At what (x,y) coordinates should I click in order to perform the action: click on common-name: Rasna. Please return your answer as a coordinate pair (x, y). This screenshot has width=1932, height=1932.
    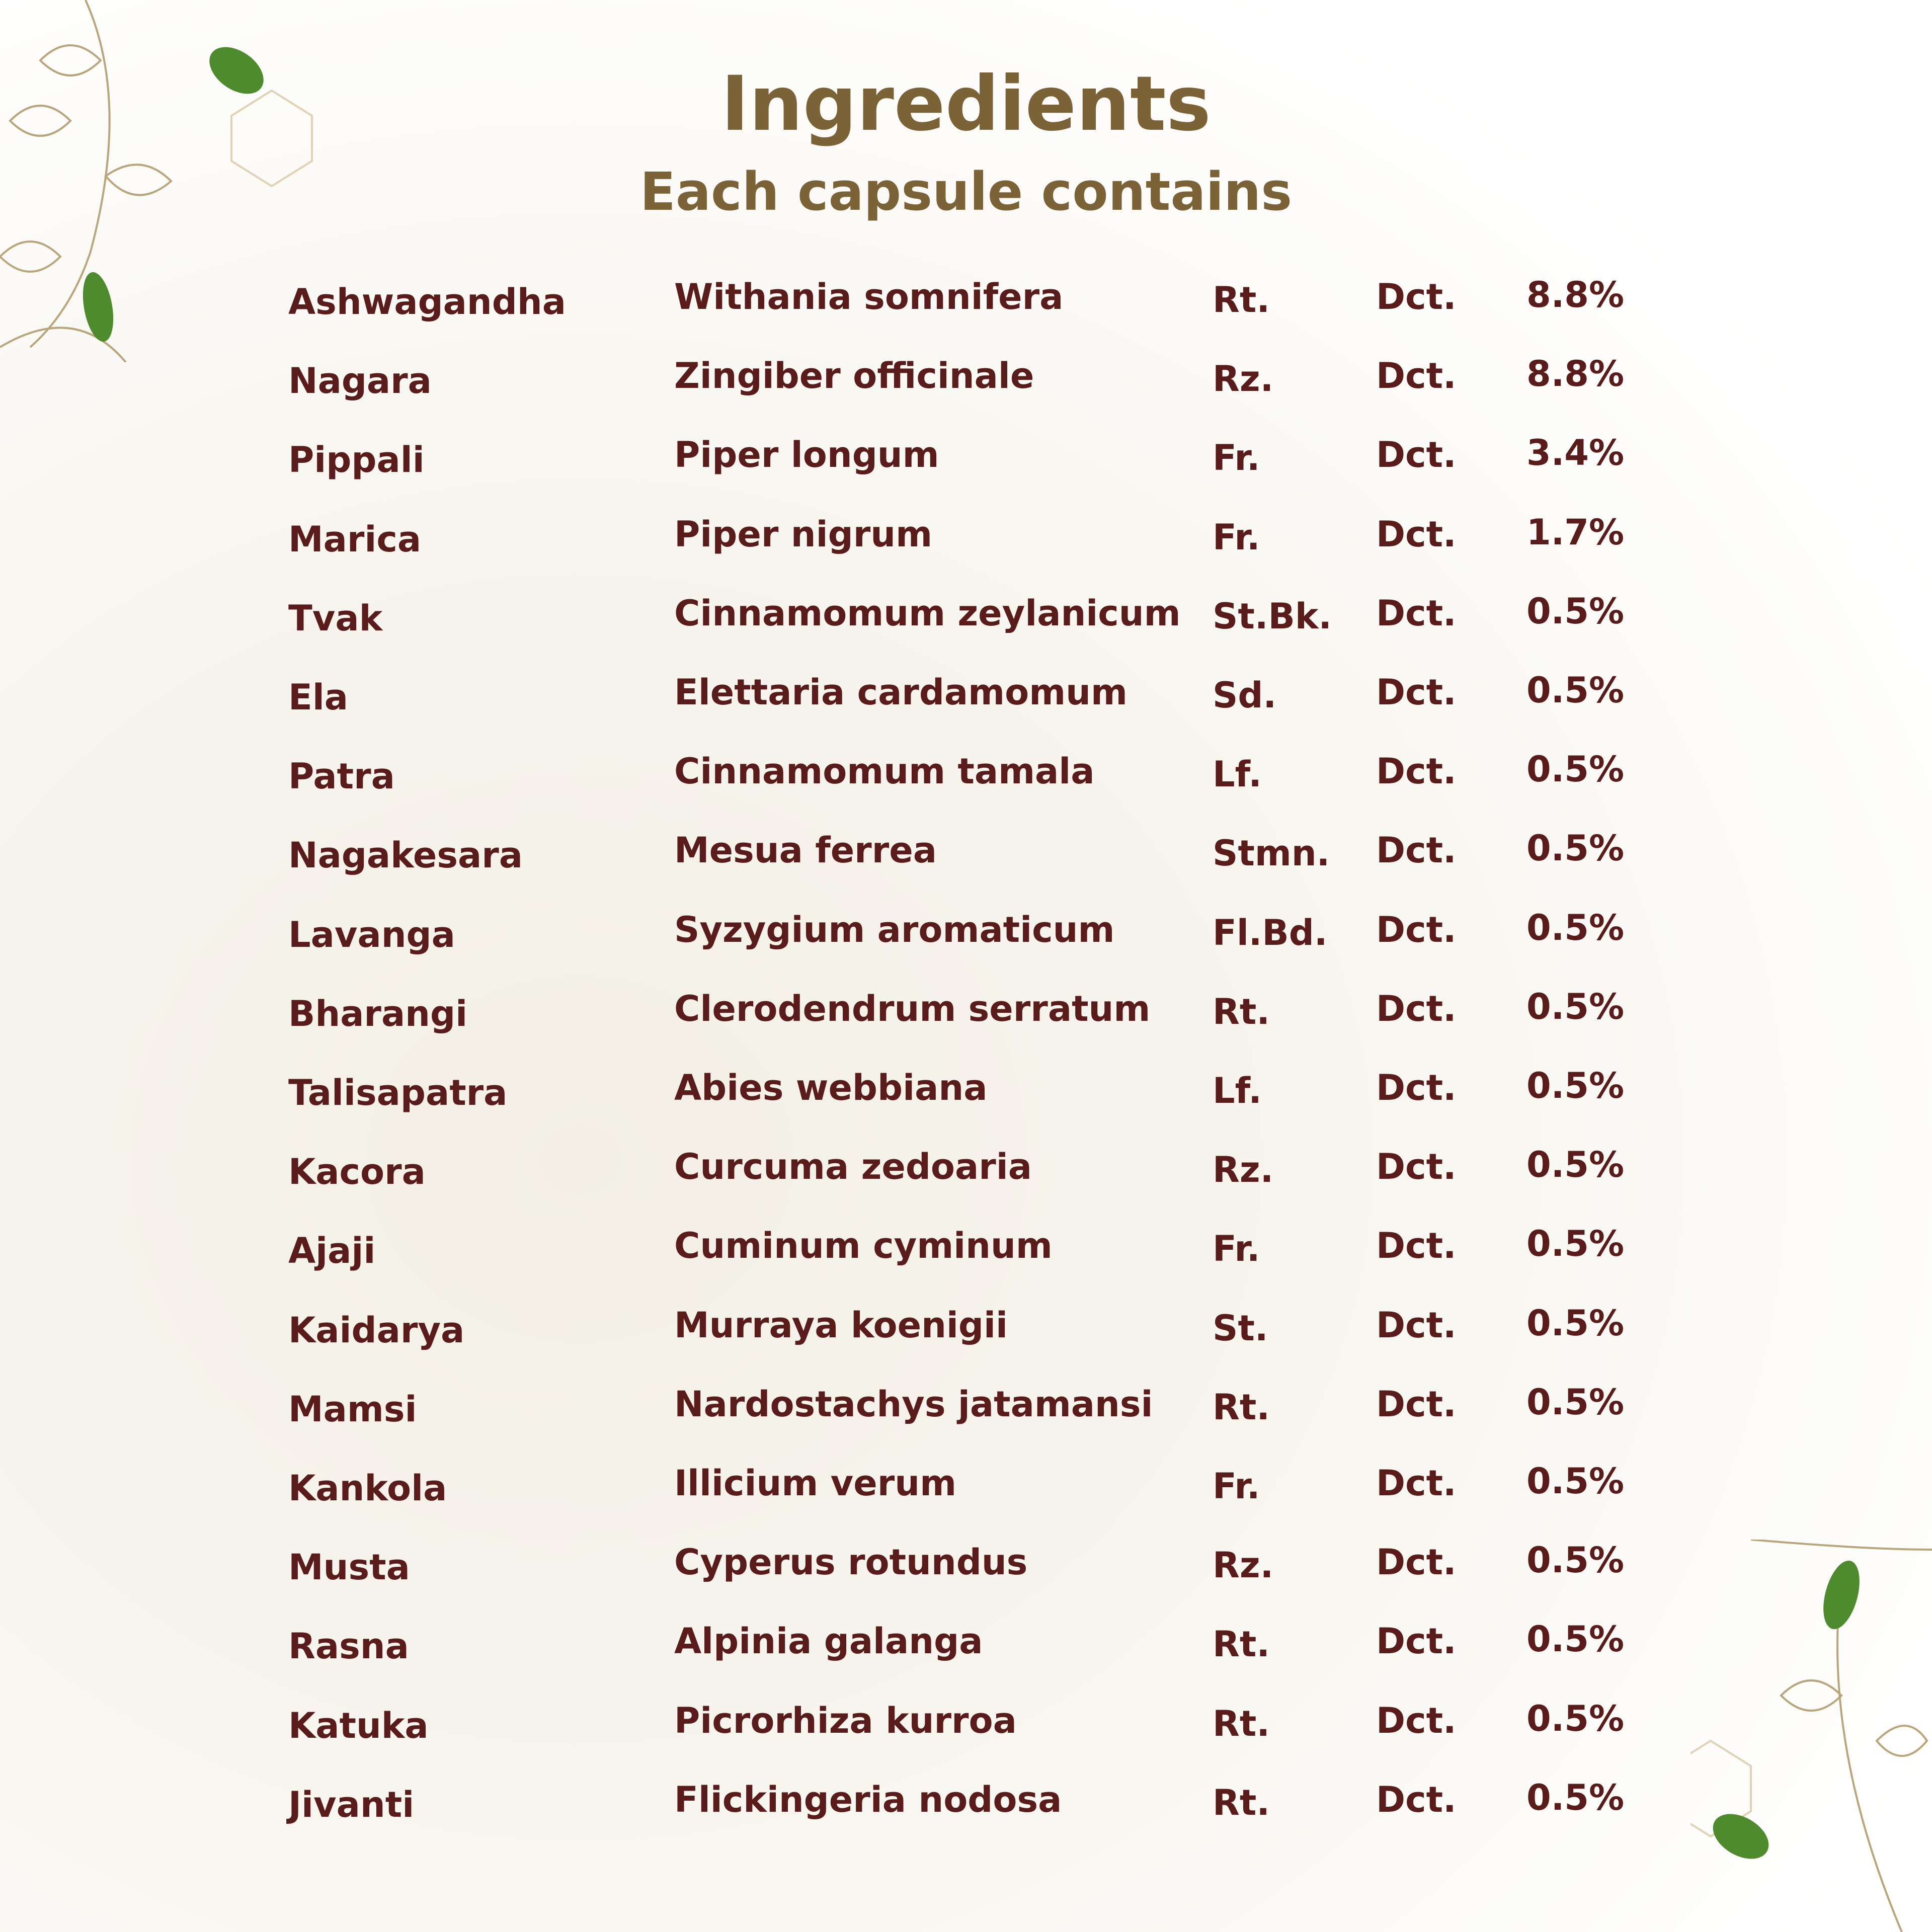
    Looking at the image, I should click on (349, 1647).